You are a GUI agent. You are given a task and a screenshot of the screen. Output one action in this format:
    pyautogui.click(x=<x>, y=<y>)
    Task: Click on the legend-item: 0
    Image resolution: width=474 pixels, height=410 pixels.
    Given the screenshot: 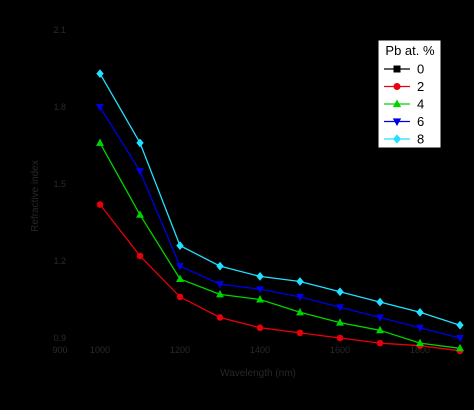 What is the action you would take?
    pyautogui.click(x=404, y=69)
    